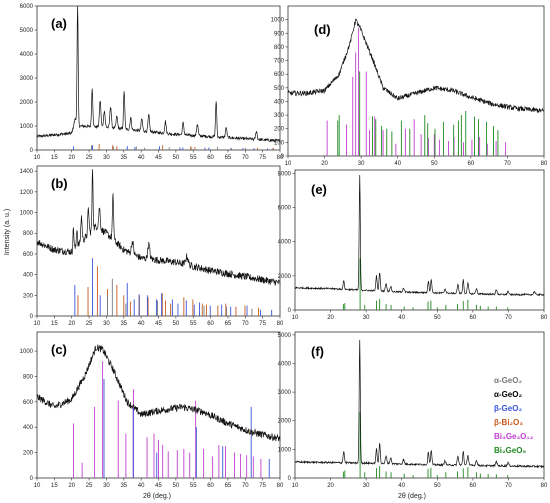 The image size is (550, 503). Describe the element at coordinates (412, 496) in the screenshot. I see `x-axis-title-right: 2θ (deg.)` at that location.